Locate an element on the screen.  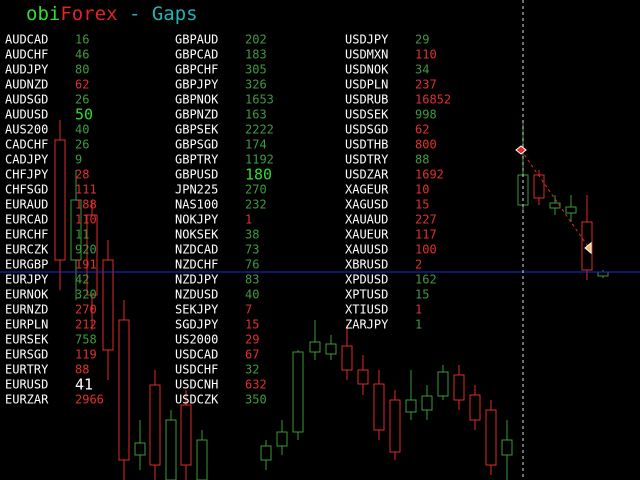
symbol: NZDCAD is located at coordinates (196, 250).